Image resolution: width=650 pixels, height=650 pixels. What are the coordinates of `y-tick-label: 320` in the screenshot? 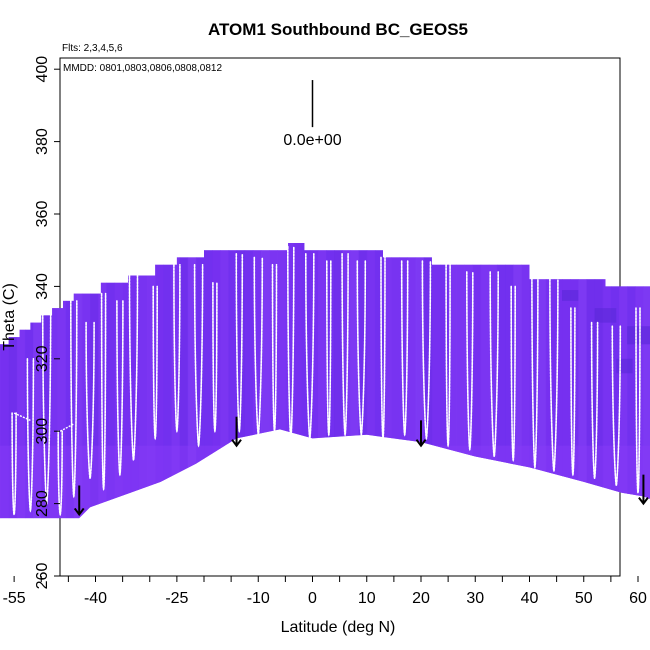 It's located at (42, 358).